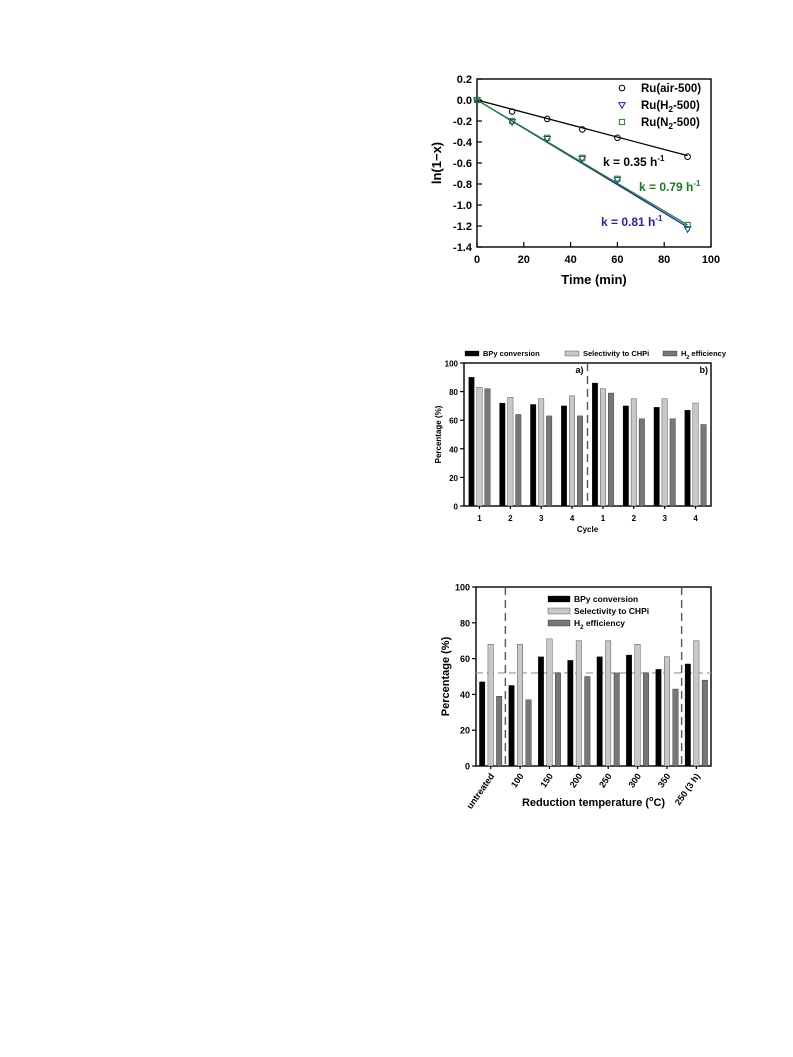 The image size is (793, 1057). What do you see at coordinates (617, 260) in the screenshot?
I see `x-tick-label: 60` at bounding box center [617, 260].